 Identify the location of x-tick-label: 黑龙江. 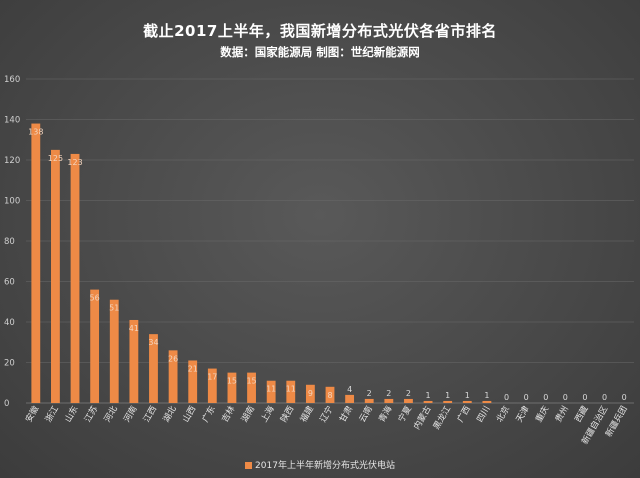
(442, 418).